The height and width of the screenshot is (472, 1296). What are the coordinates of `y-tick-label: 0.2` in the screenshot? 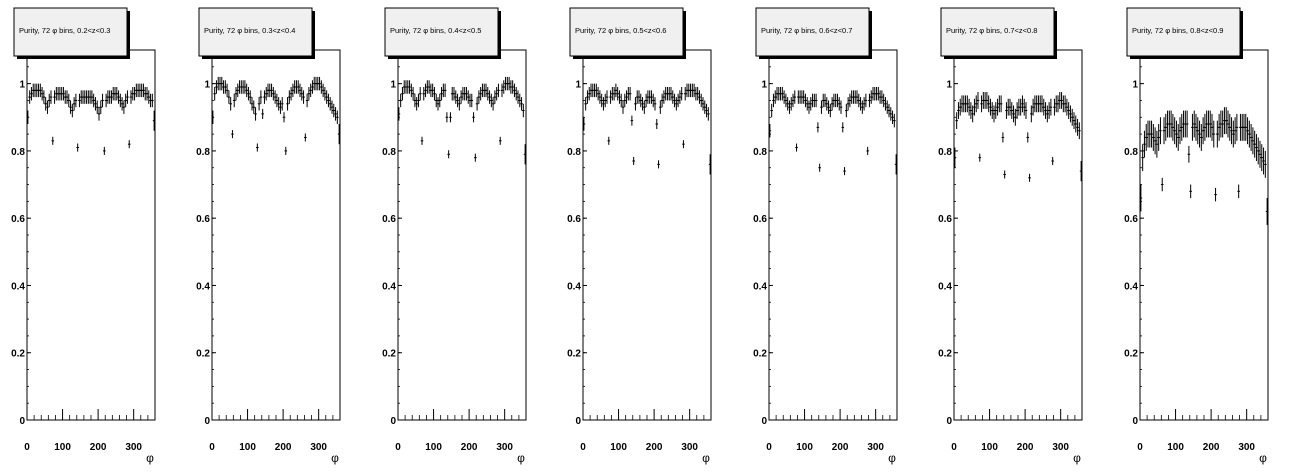 It's located at (18, 354).